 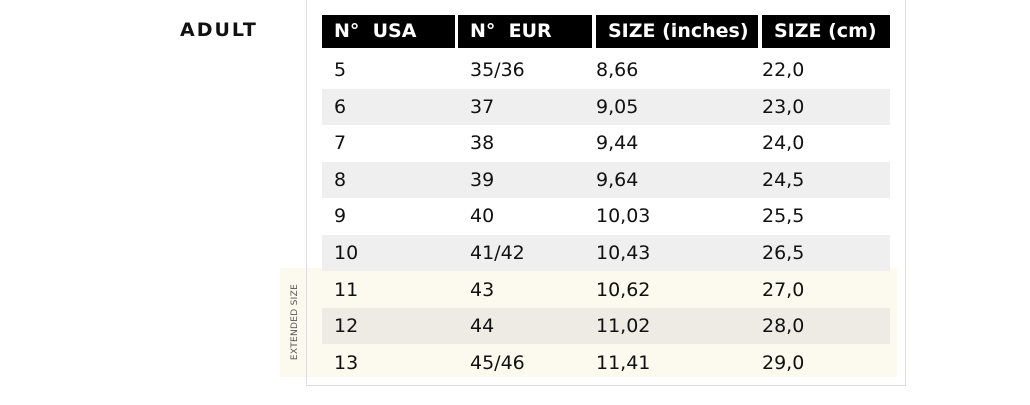 I want to click on table-cell: 8, so click(x=340, y=179).